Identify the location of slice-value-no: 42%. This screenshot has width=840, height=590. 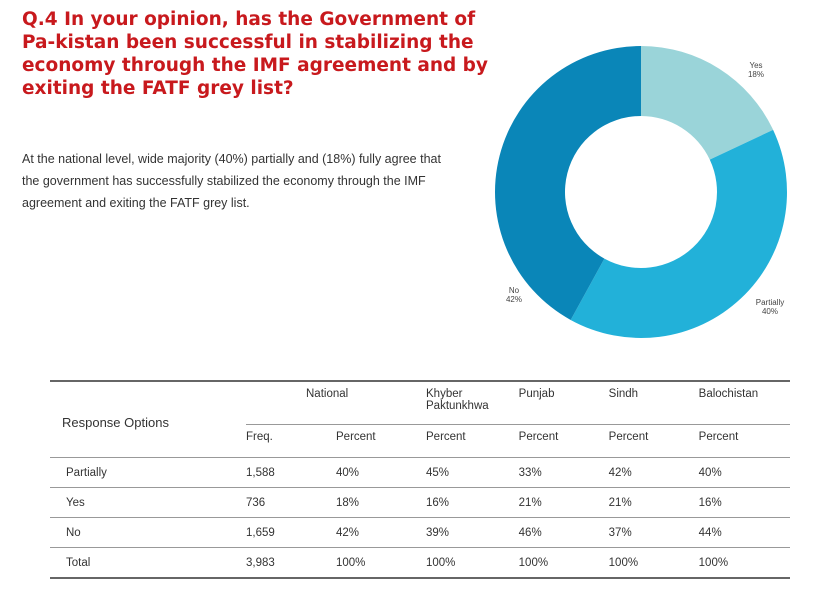
(514, 299).